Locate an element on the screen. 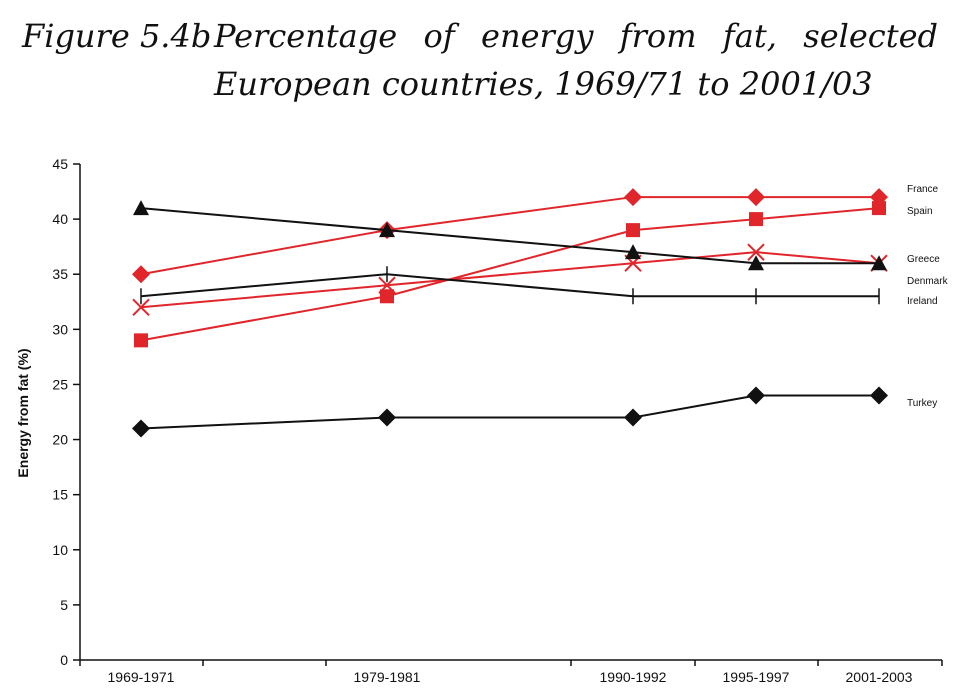  legend-label-greece: Greece is located at coordinates (923, 259).